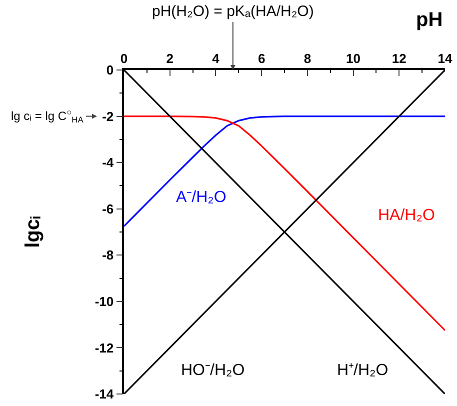 This screenshot has width=457, height=406. I want to click on x-tick-label: 10, so click(353, 58).